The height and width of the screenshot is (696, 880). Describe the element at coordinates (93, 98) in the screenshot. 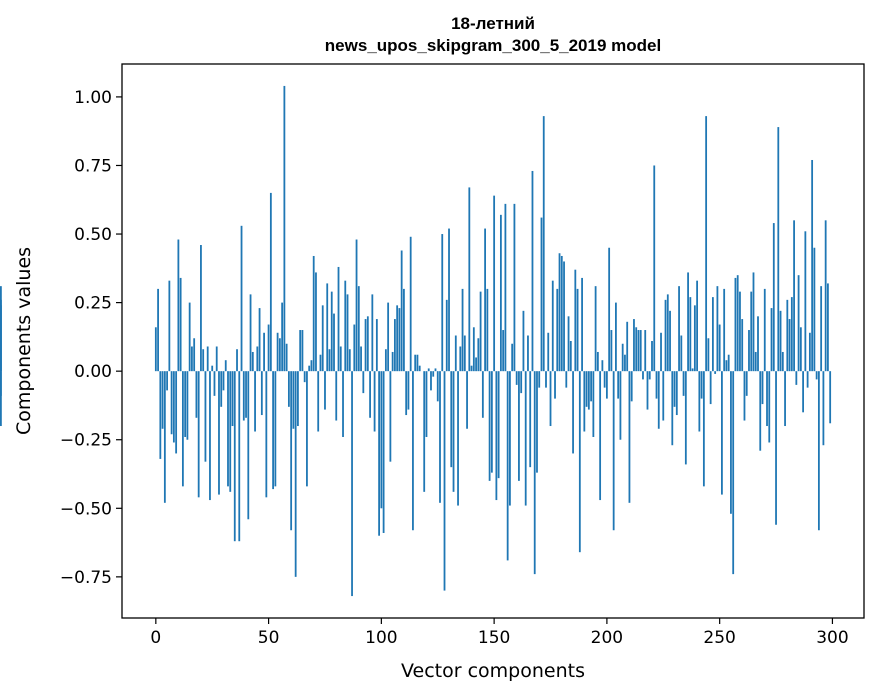

I see `y-tick-label: 1.00` at that location.